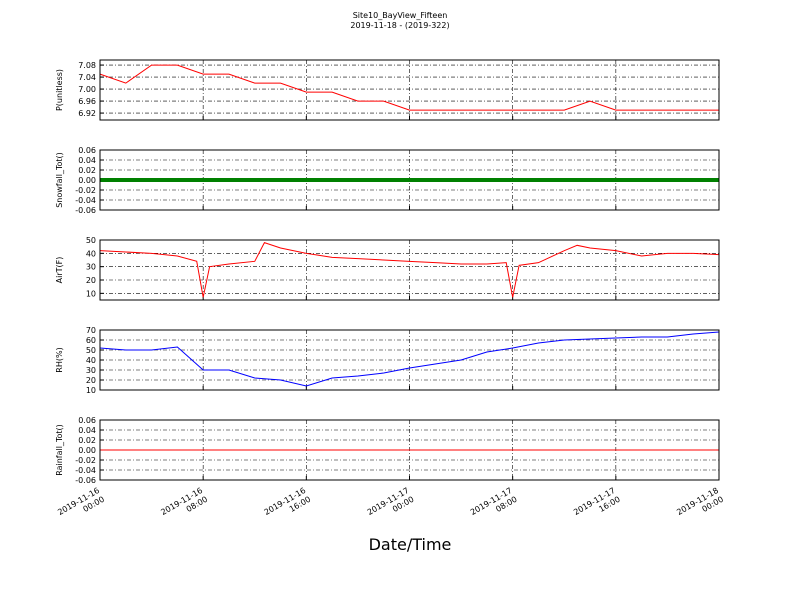 The image size is (800, 600). I want to click on y-axis-label: P(unitless), so click(59, 90).